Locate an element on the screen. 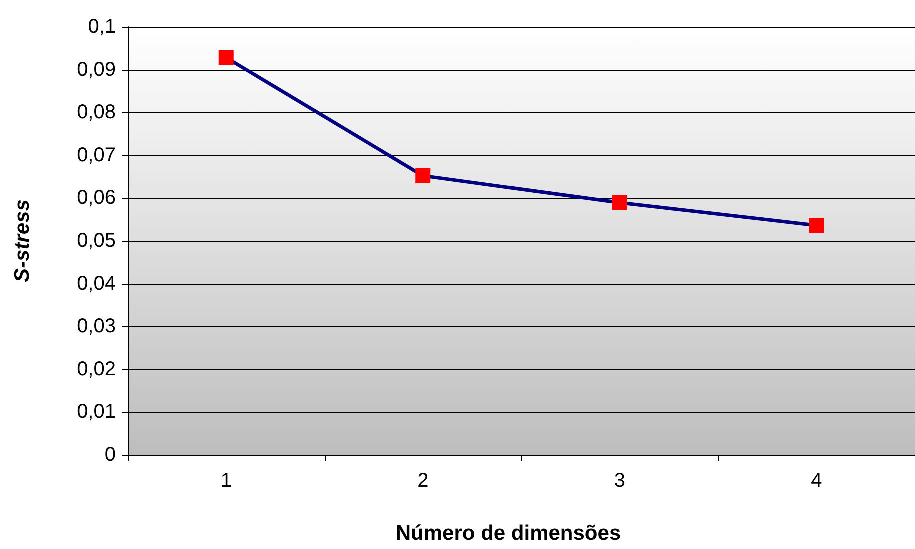  y-tick-label: 0 is located at coordinates (110, 455).